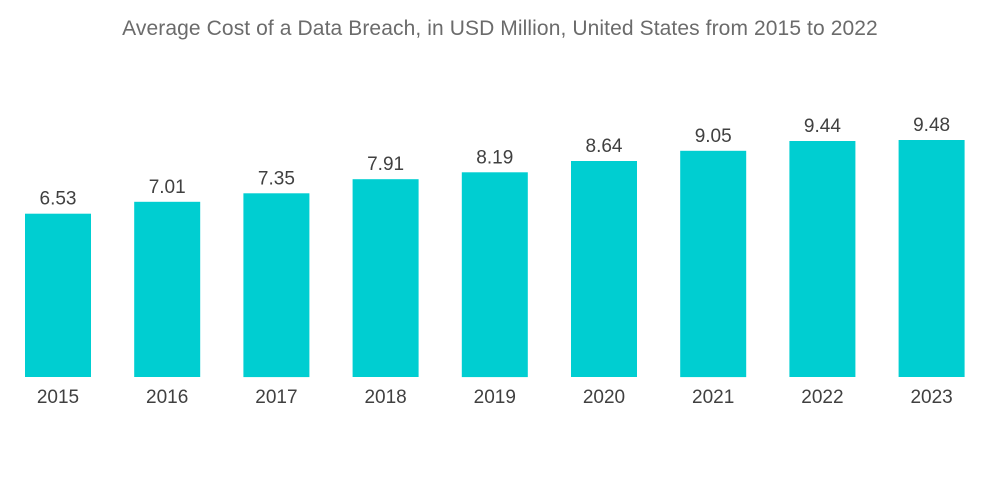 Image resolution: width=1000 pixels, height=504 pixels. Describe the element at coordinates (167, 187) in the screenshot. I see `value-label-2016: 7.01` at that location.